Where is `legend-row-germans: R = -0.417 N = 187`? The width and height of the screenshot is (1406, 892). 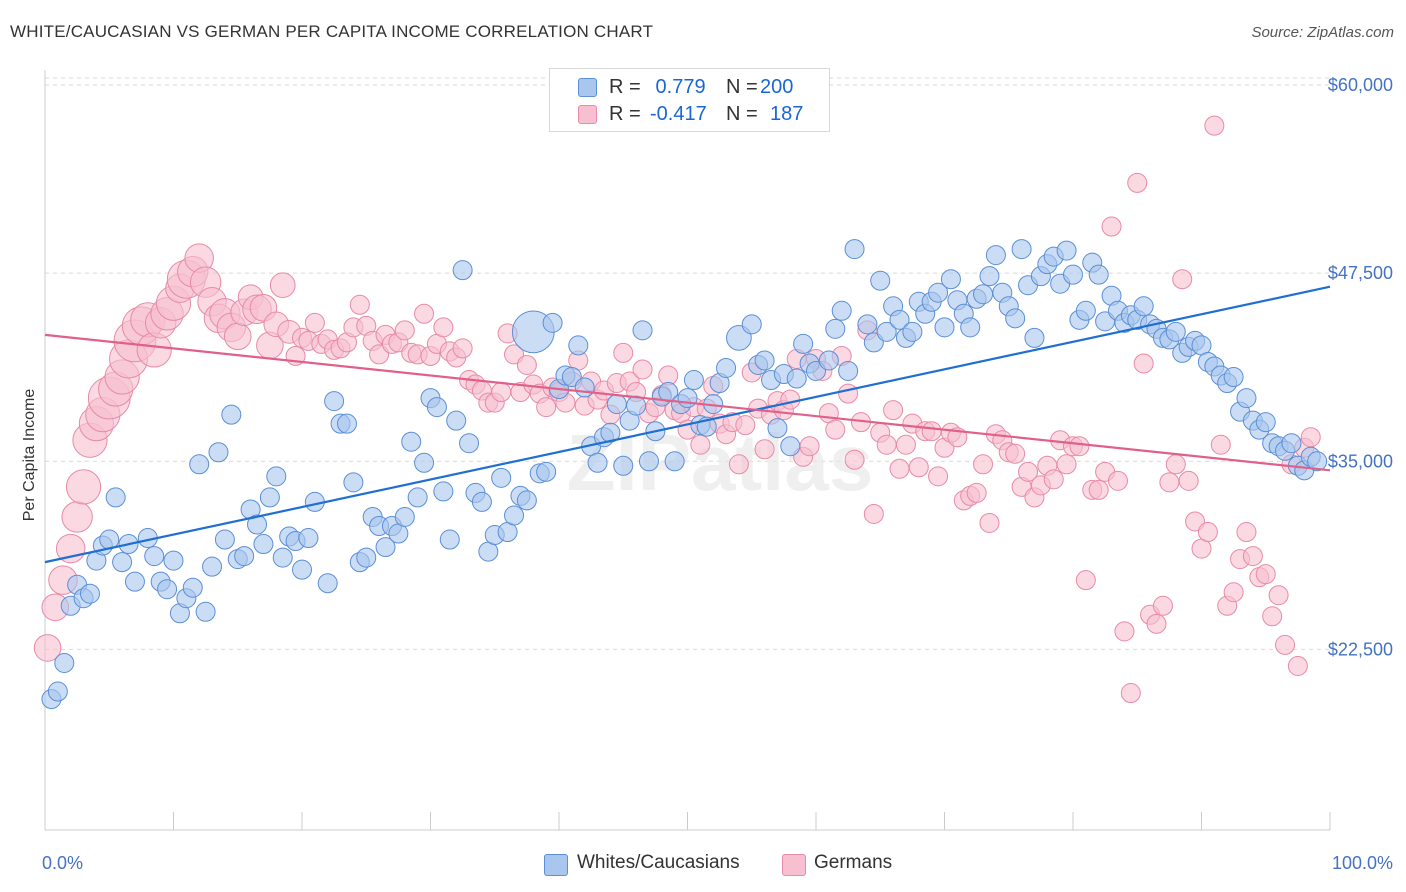 legend-row-germans: R = -0.417 N = 187 is located at coordinates (689, 114).